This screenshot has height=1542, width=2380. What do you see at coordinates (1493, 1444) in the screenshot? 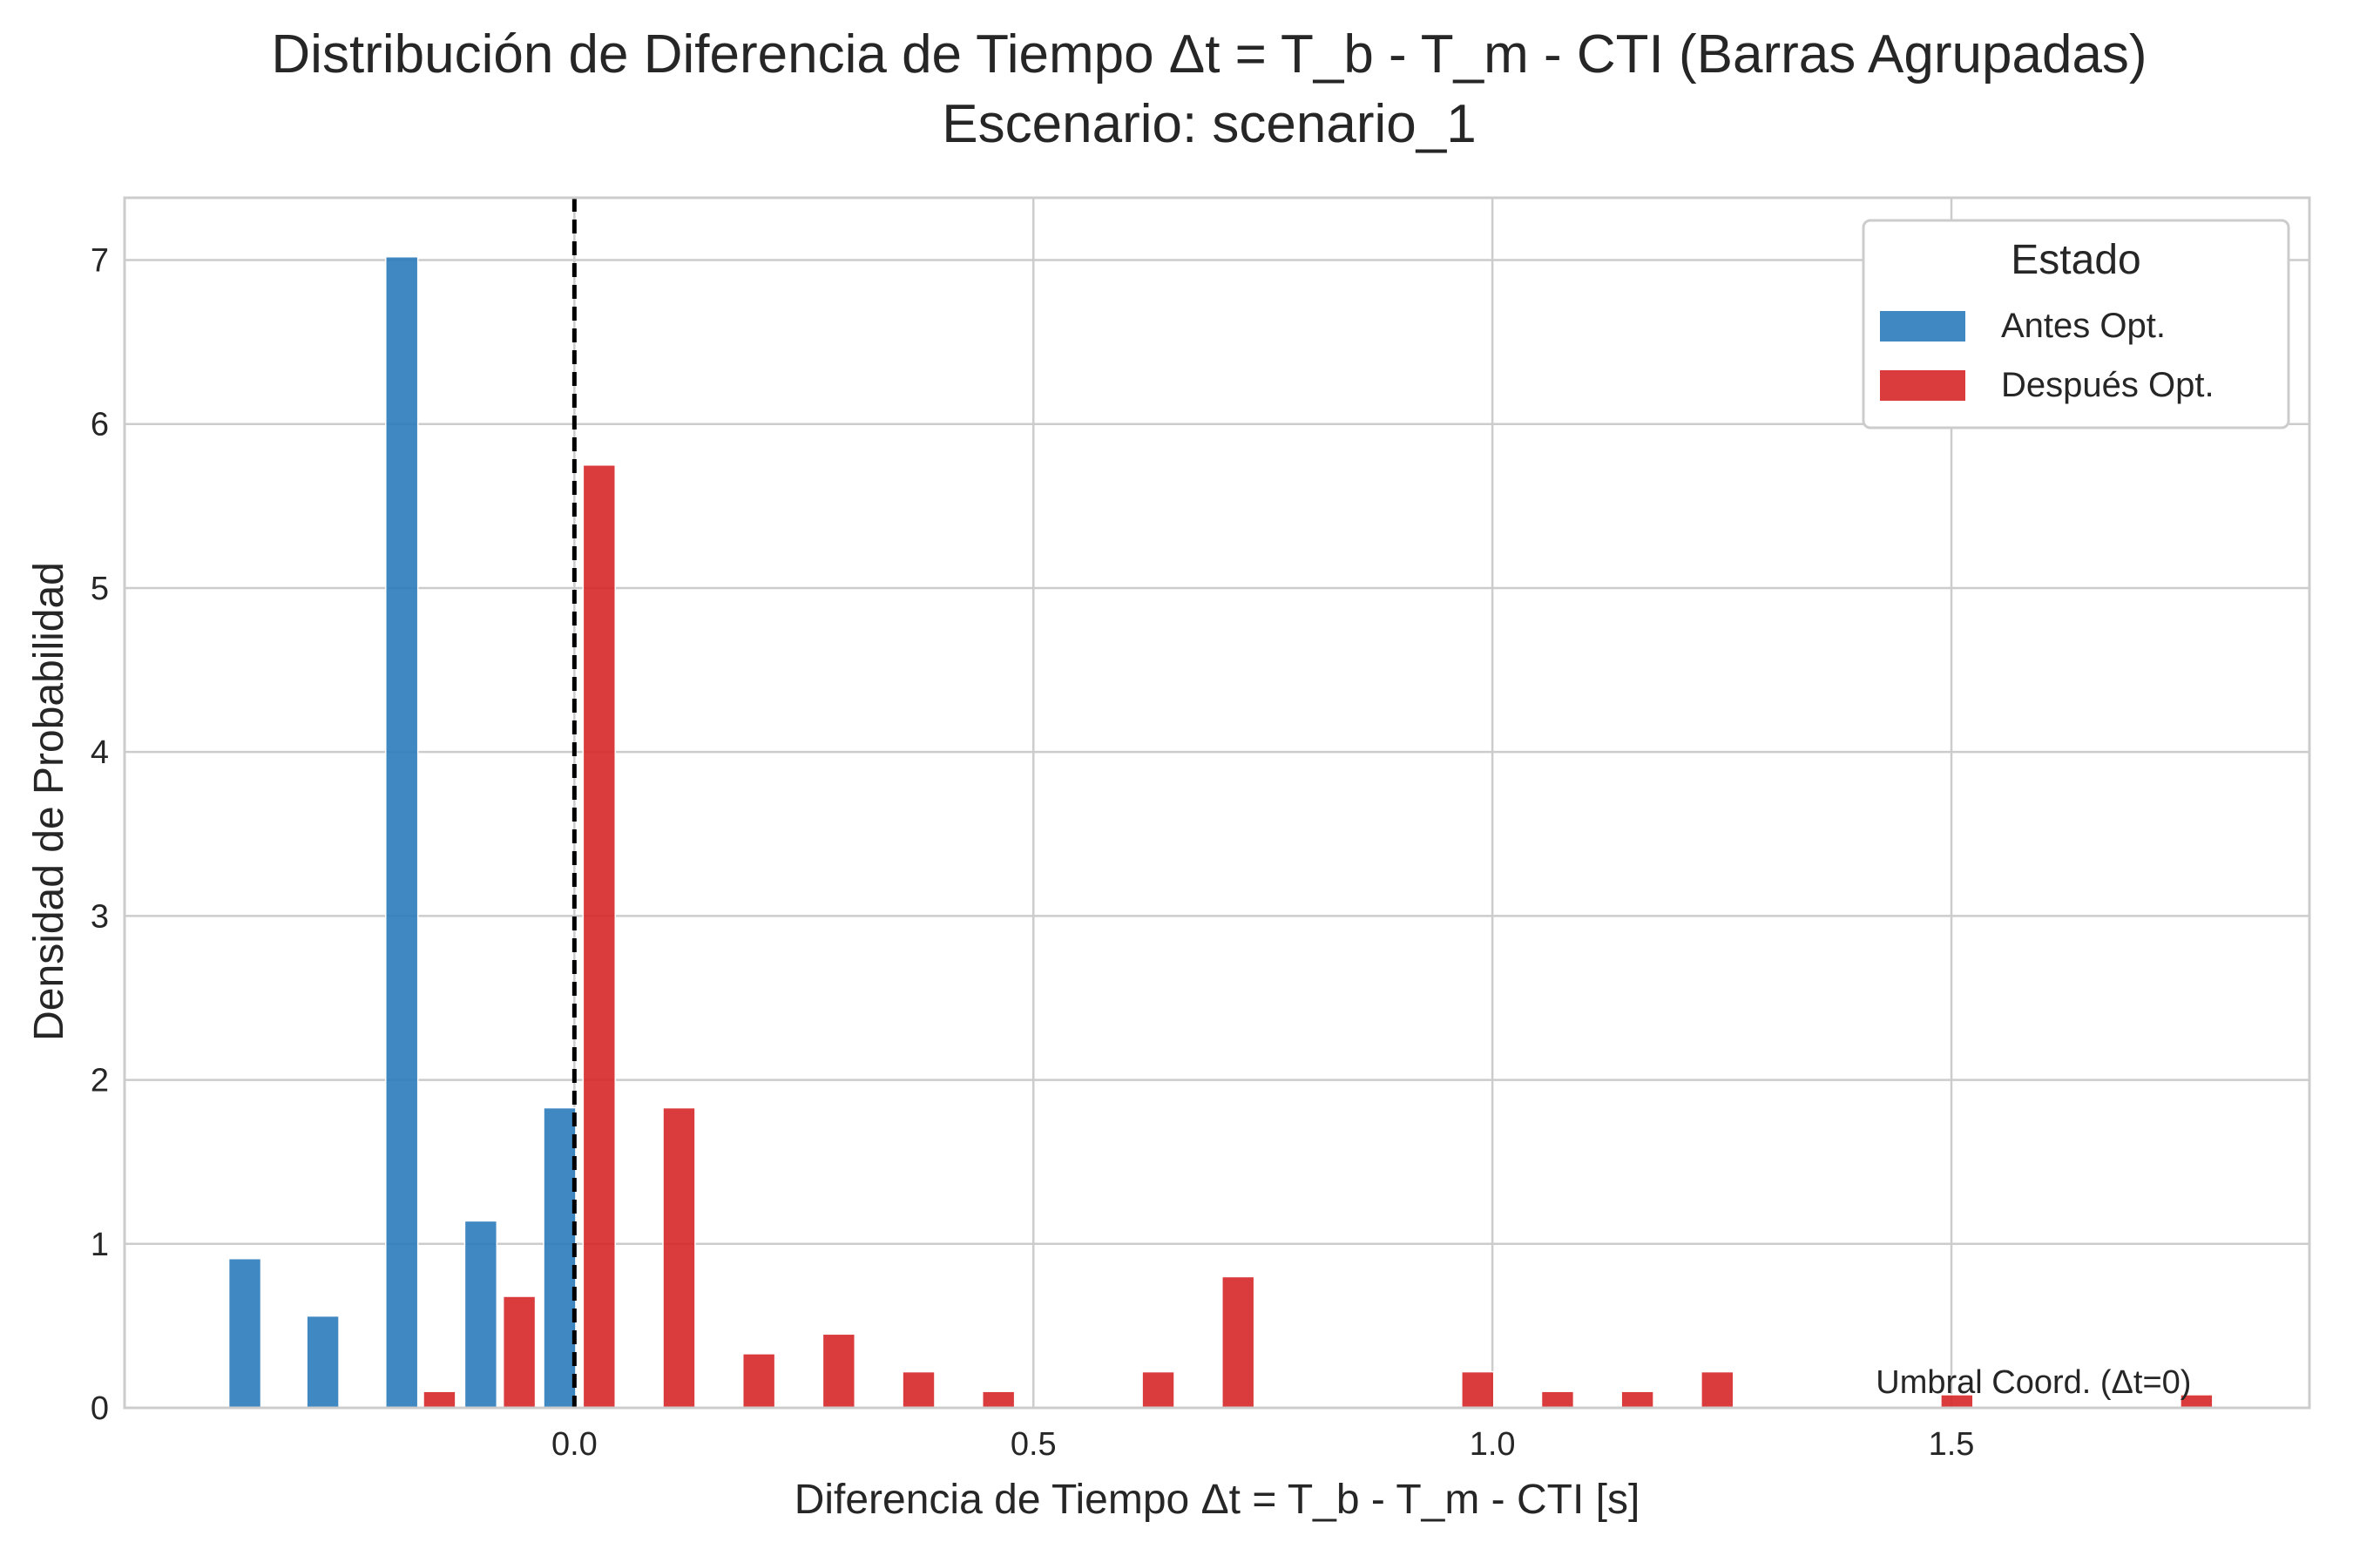
I see `x-tick-label: 1.0` at bounding box center [1493, 1444].